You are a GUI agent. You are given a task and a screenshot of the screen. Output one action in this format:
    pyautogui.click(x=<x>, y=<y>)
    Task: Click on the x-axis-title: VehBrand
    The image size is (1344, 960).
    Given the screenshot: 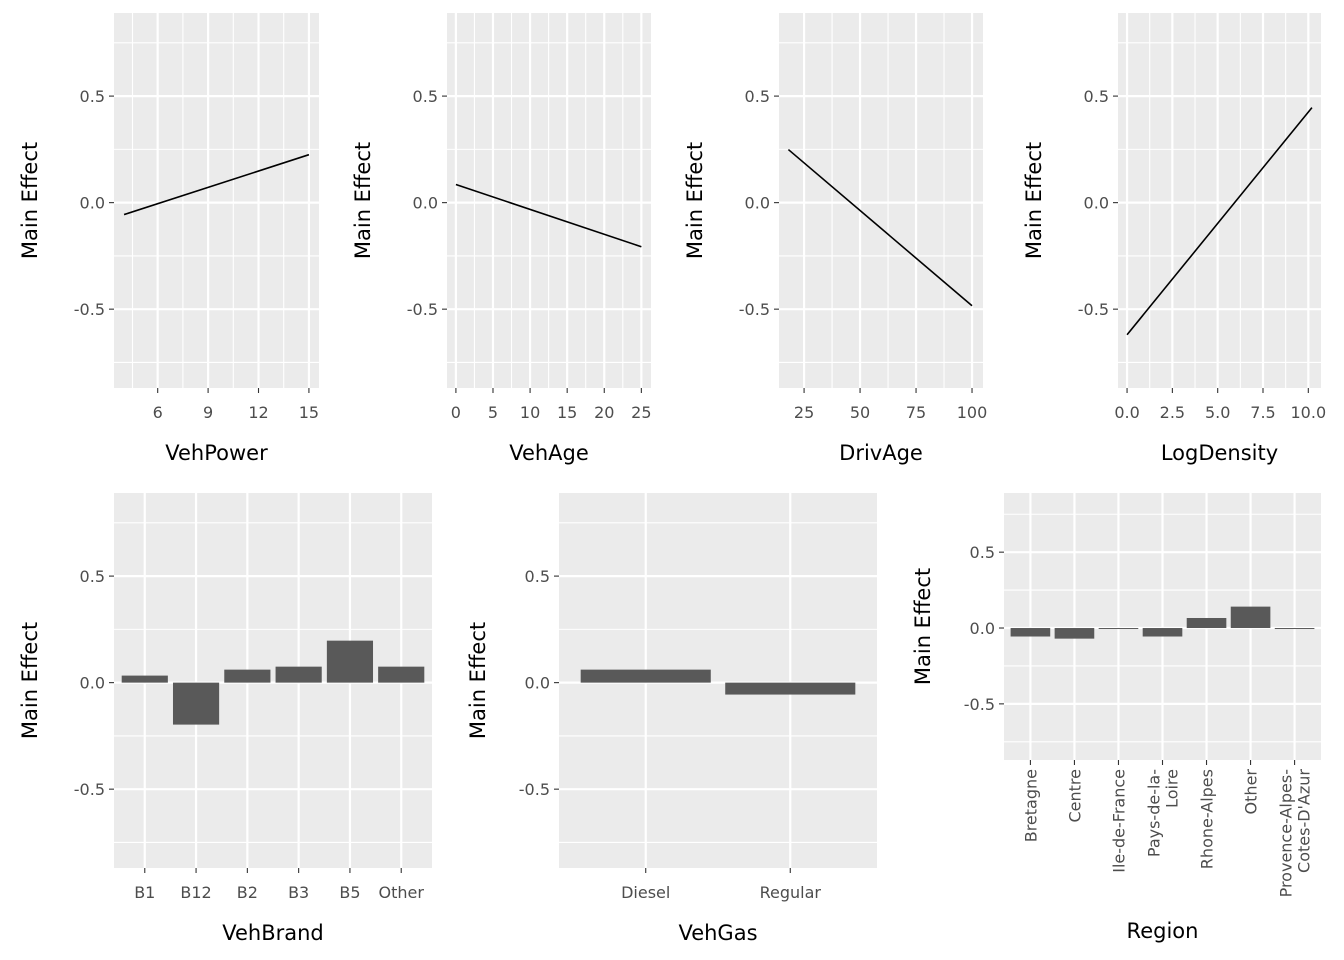 What is the action you would take?
    pyautogui.click(x=273, y=933)
    